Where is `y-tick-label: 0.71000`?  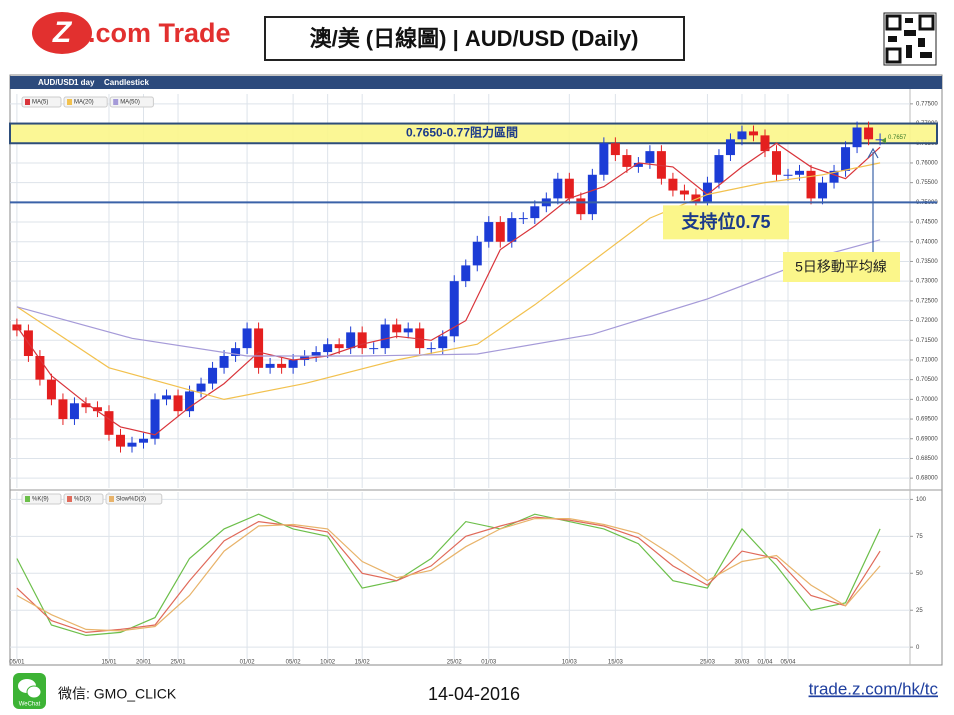
y-tick-label: 0.71000 is located at coordinates (927, 361).